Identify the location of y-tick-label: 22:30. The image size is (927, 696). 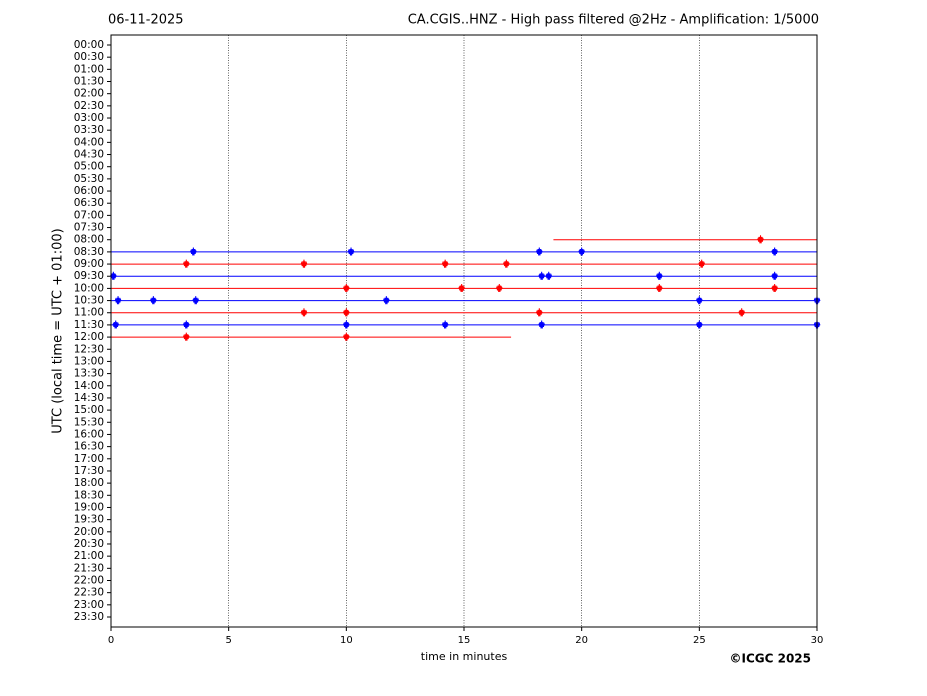
(89, 593).